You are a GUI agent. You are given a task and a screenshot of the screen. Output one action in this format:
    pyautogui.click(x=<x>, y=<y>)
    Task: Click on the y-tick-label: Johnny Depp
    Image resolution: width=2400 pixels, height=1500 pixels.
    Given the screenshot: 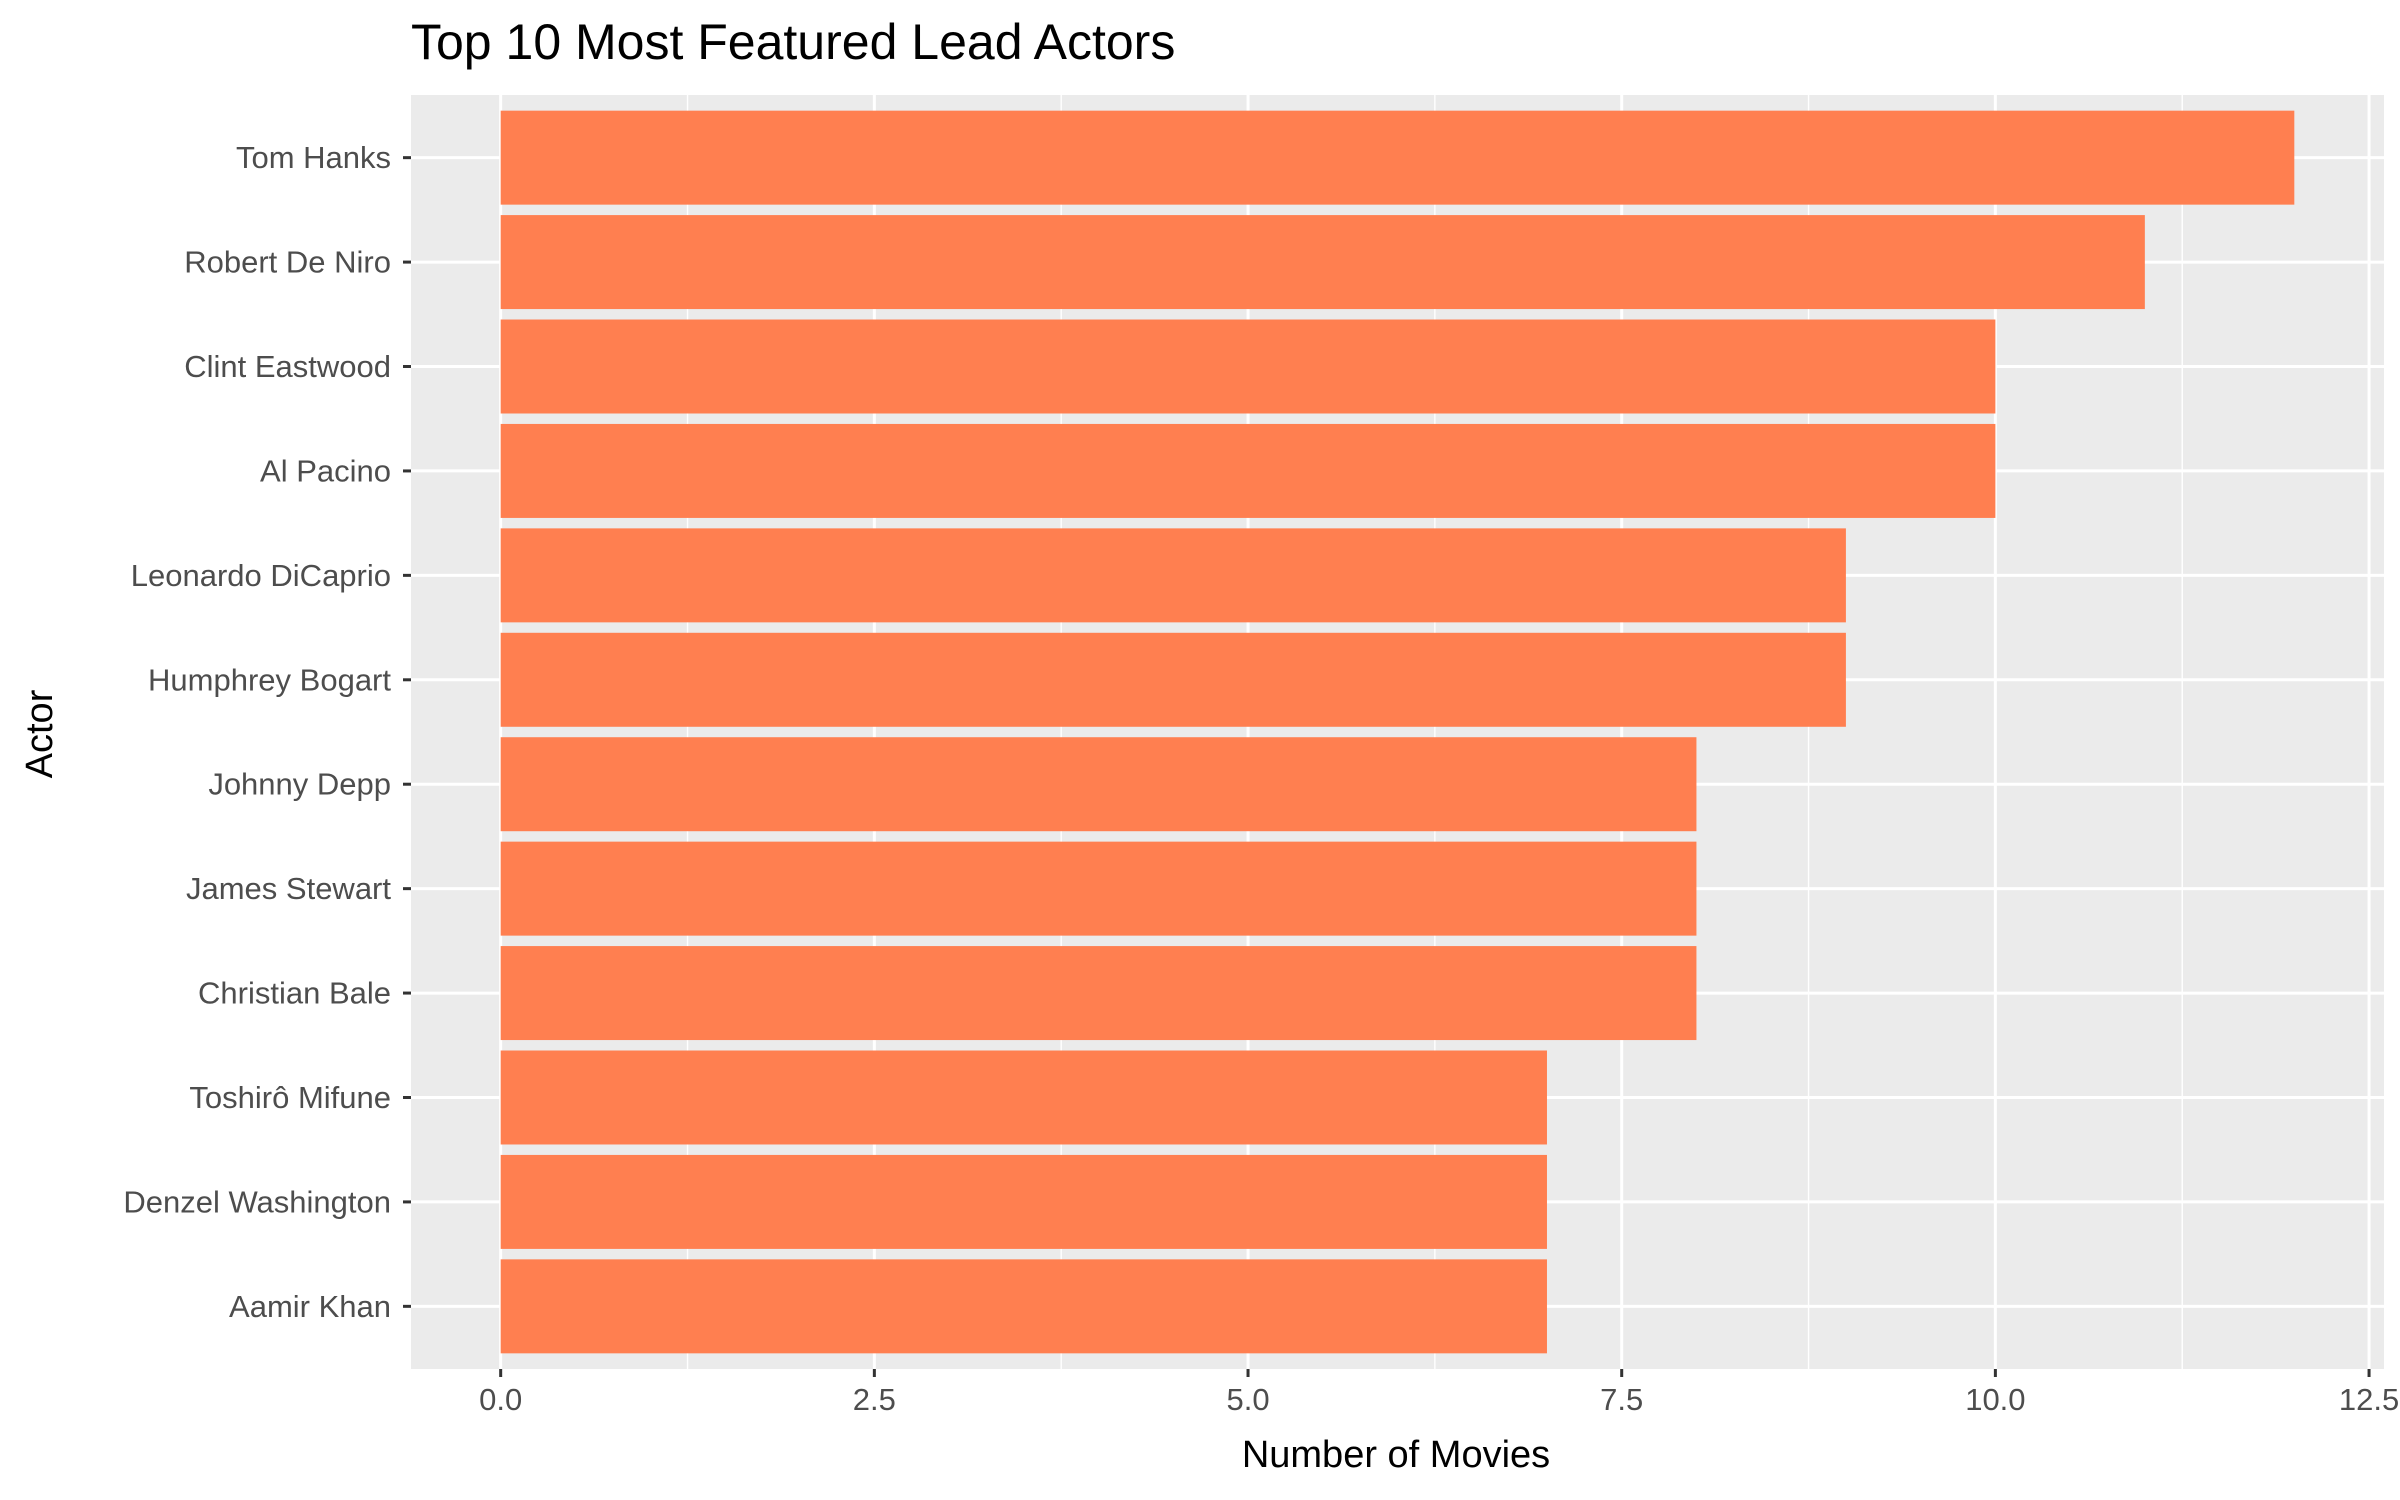 What is the action you would take?
    pyautogui.click(x=299, y=784)
    